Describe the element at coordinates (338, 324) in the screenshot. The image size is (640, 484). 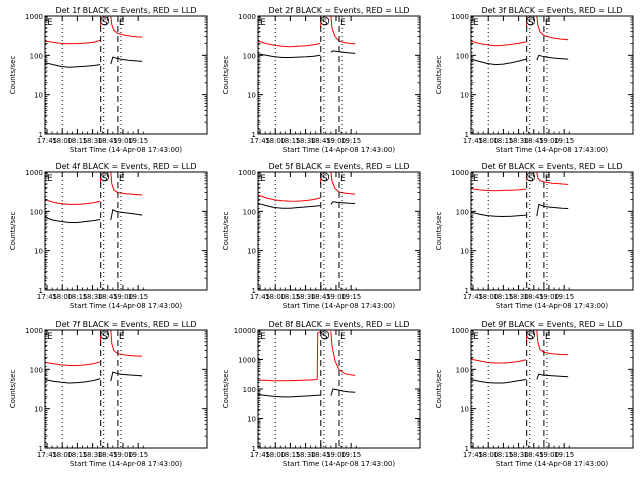
I see `chart-title: Det 8f BLACK = Events, RED = LLD` at that location.